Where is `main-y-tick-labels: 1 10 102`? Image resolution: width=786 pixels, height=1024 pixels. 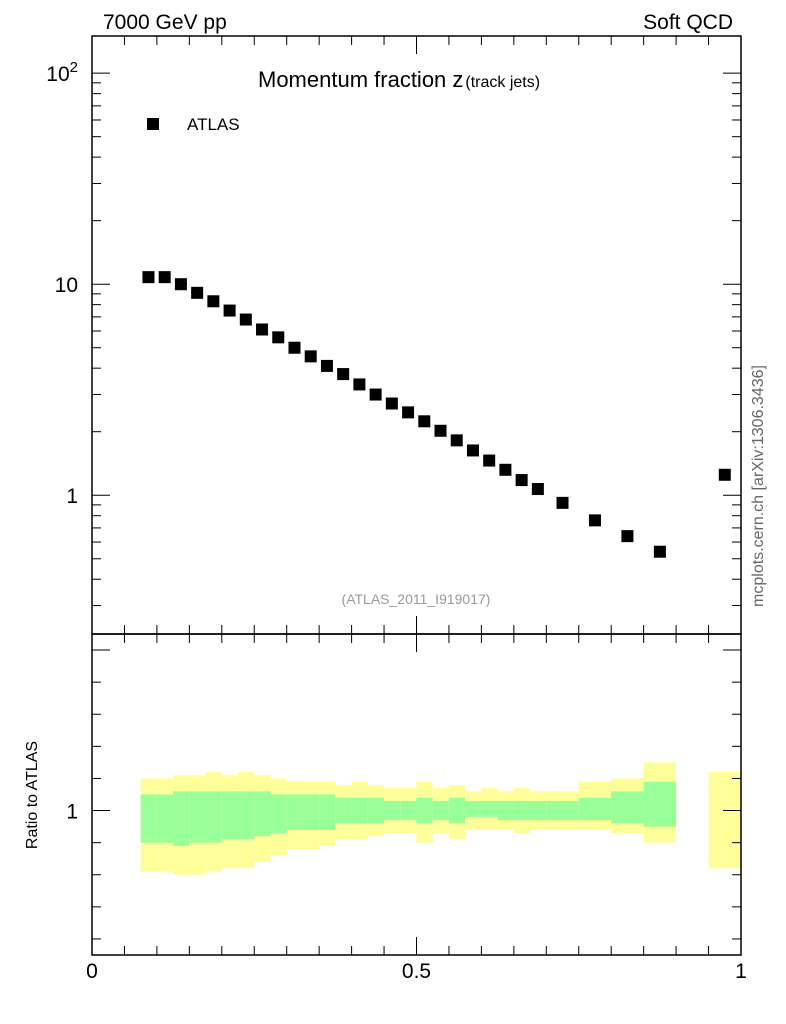 main-y-tick-labels: 1 10 102 is located at coordinates (62, 283).